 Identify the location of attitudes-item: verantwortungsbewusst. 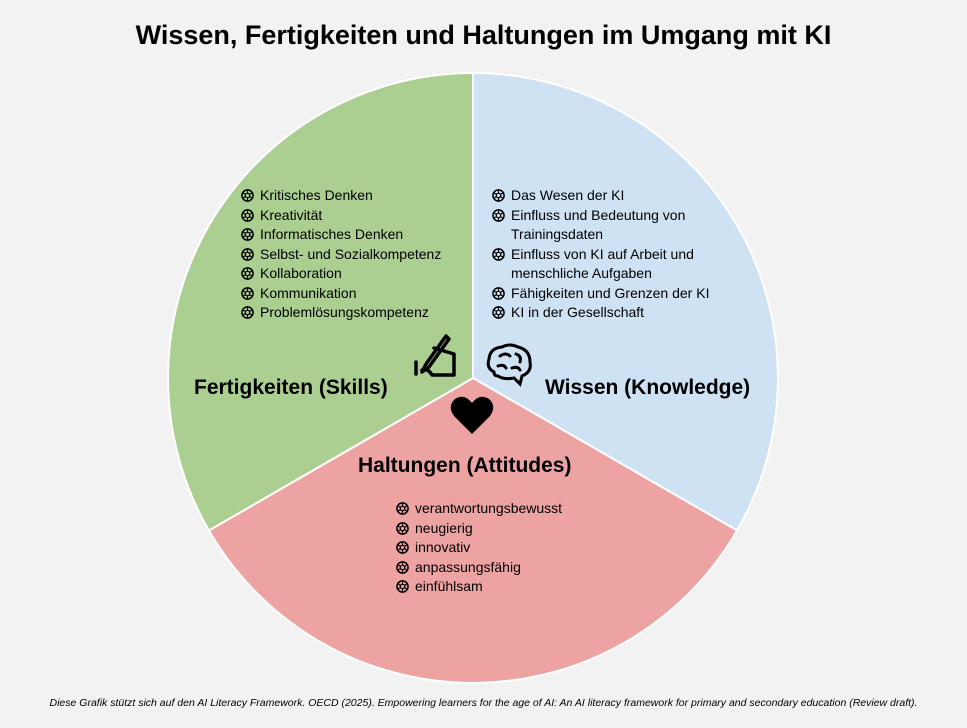
(479, 509).